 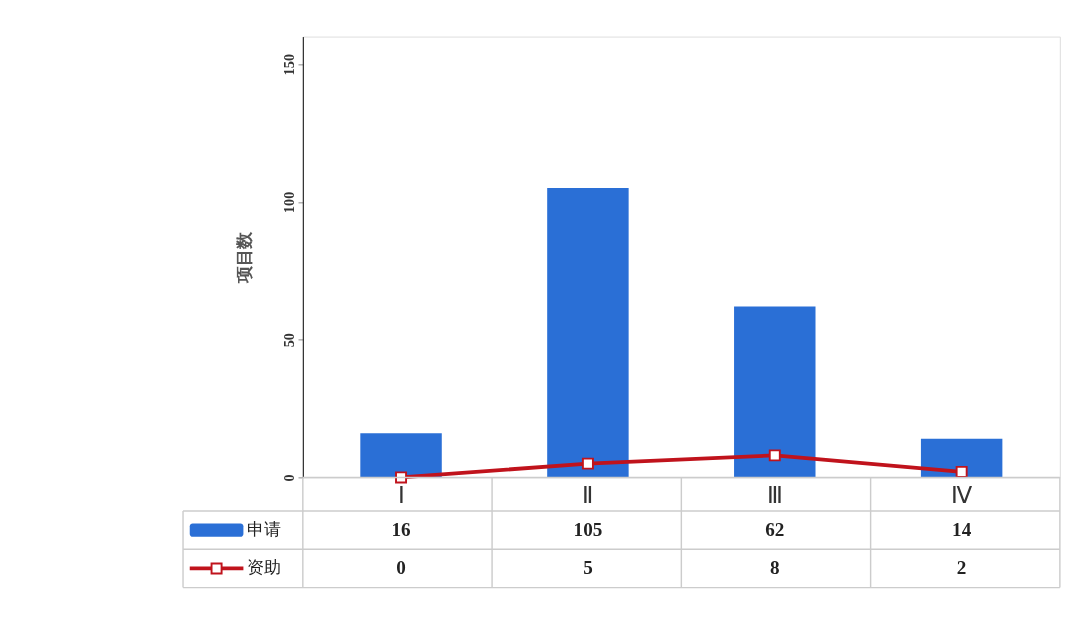 What do you see at coordinates (288, 340) in the screenshot?
I see `y-tick-label: 50` at bounding box center [288, 340].